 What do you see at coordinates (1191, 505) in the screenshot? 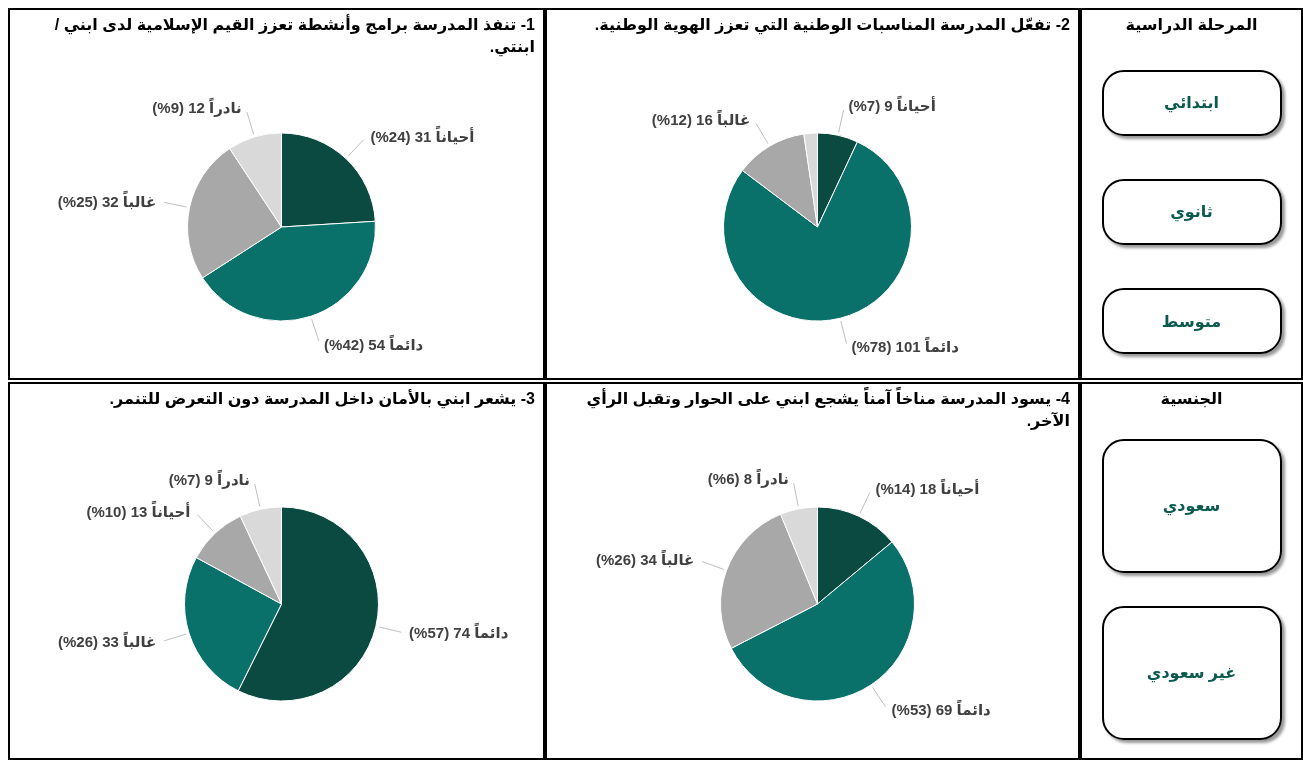
I see `filter-button: سعودي` at bounding box center [1191, 505].